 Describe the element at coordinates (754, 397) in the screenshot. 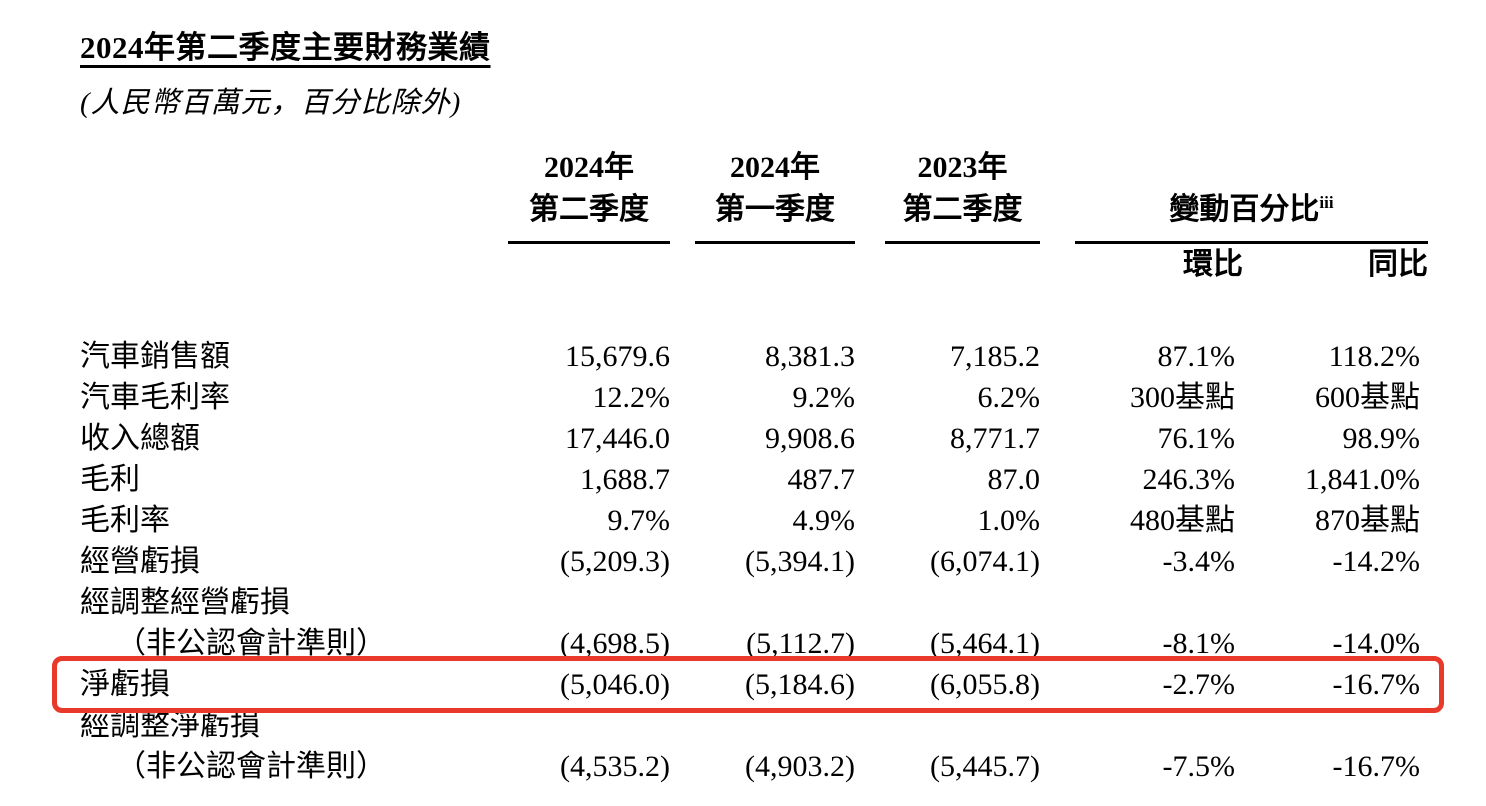

I see `table-row-vehicle-margin: 汽車毛利率 12.2% 9.2% 6.2% 300基點 600基點` at that location.